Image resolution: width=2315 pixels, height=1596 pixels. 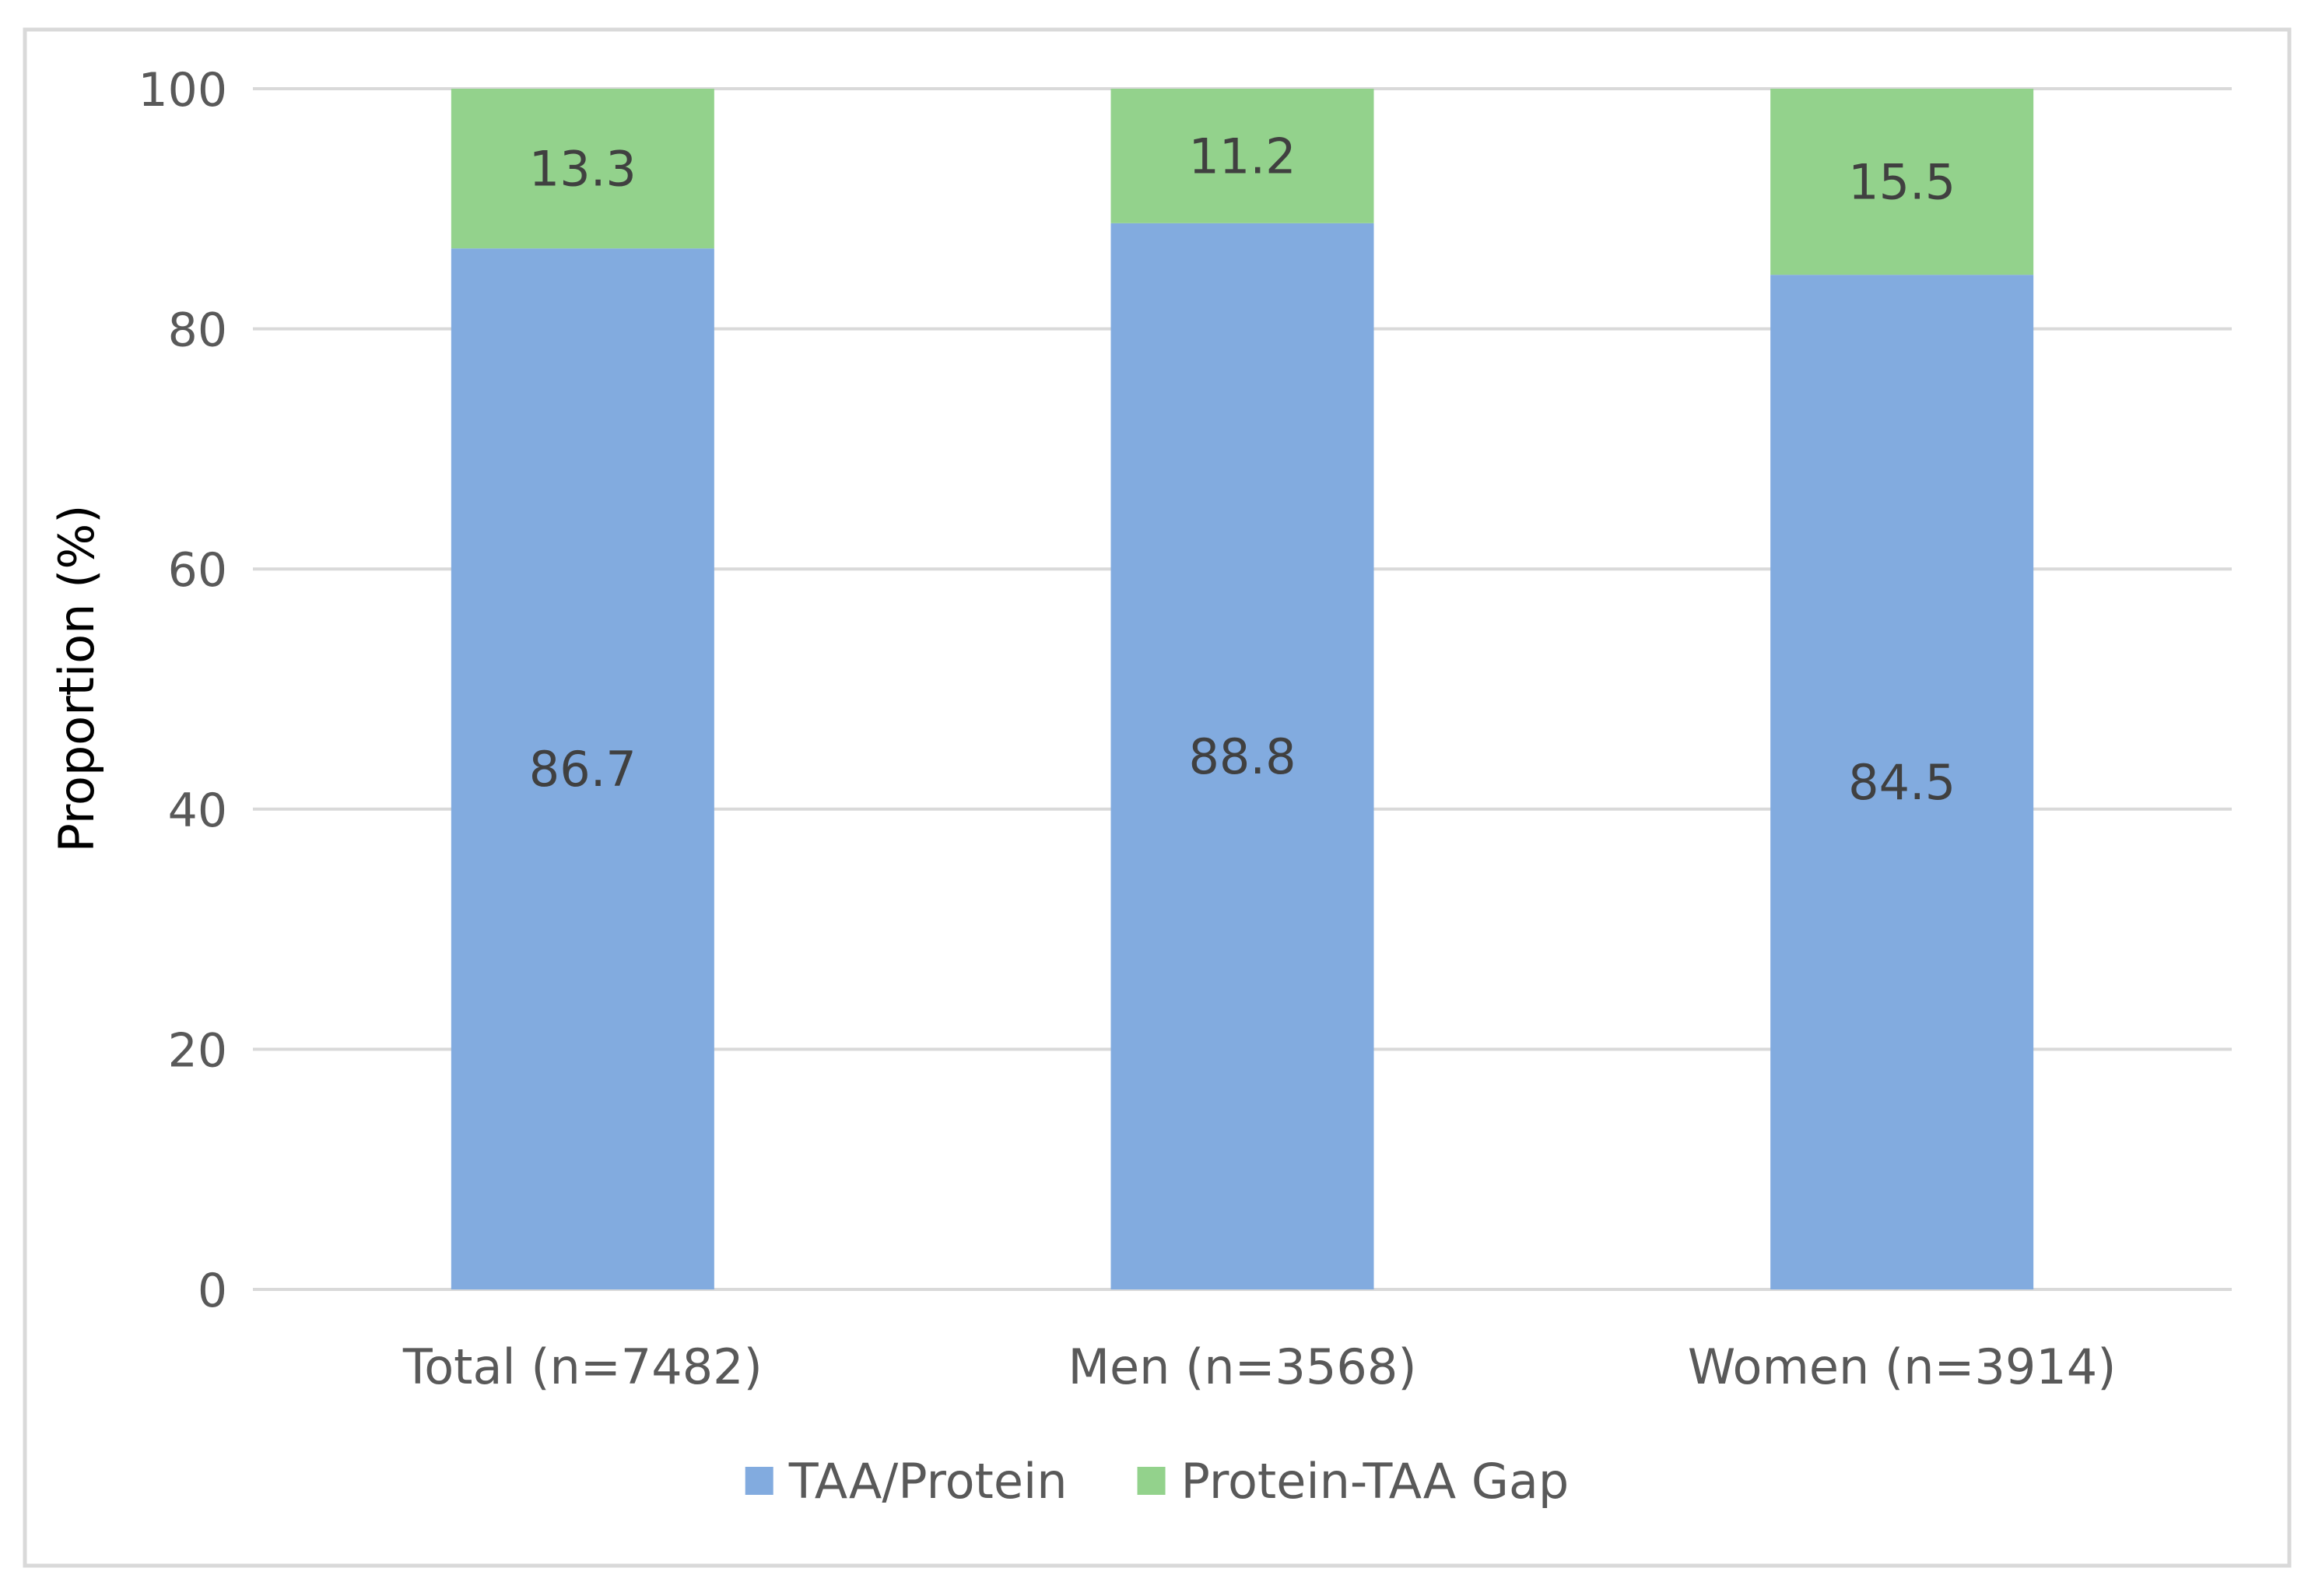 I want to click on data-label-taa-protein-0: 86.7, so click(x=583, y=770).